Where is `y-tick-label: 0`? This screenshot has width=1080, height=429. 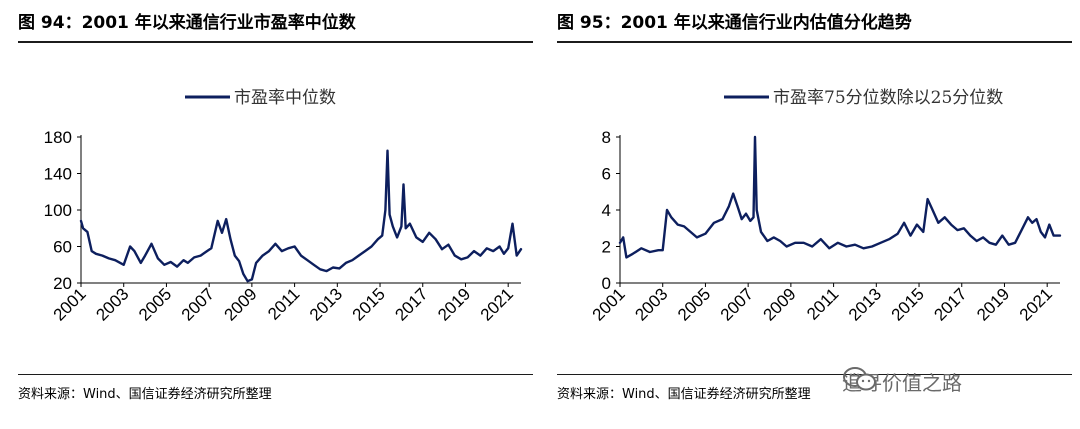
y-tick-label: 0 is located at coordinates (606, 283).